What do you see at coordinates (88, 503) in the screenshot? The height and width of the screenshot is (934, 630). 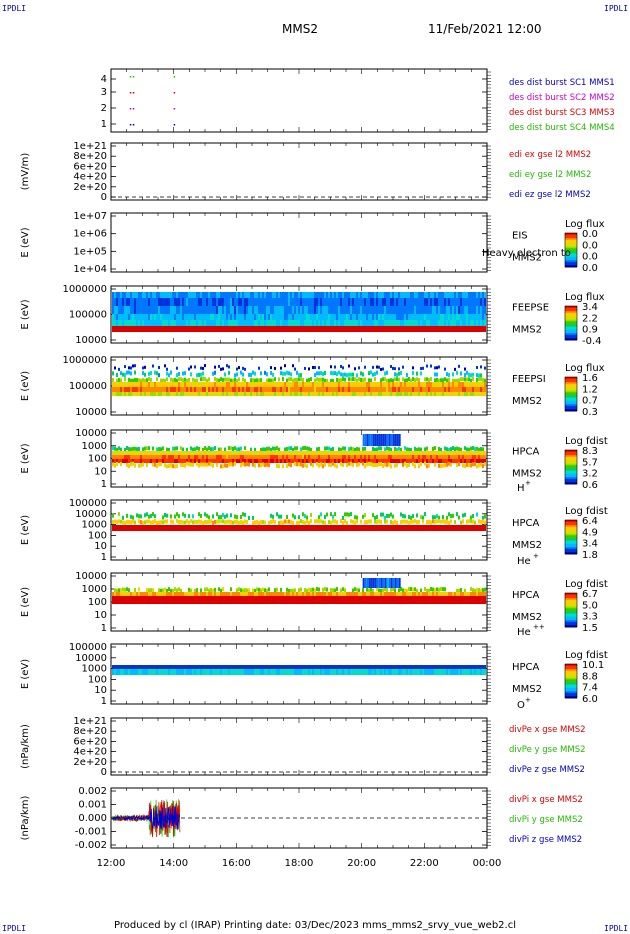 I see `hpca_he-ytick-label: 100000` at bounding box center [88, 503].